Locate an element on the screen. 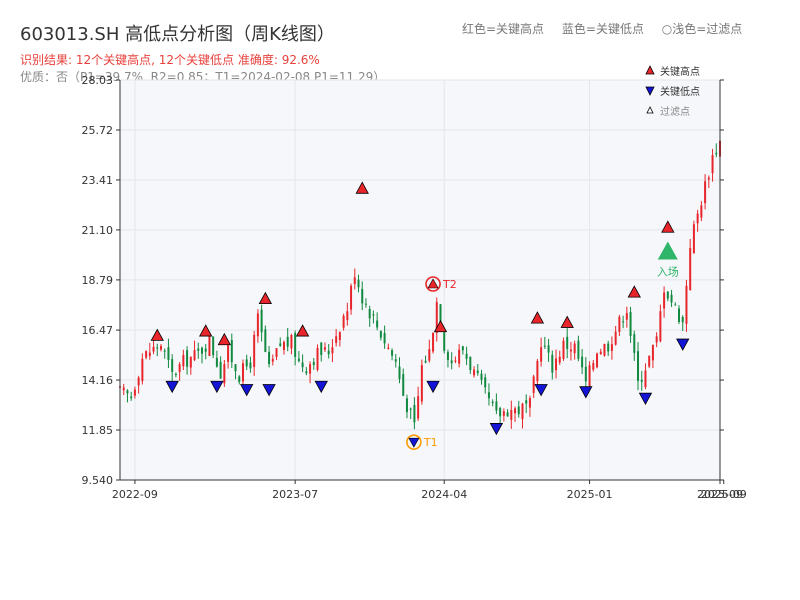 Image resolution: width=800 pixels, height=600 pixels. x-tick-label: 2023-07 is located at coordinates (295, 494).